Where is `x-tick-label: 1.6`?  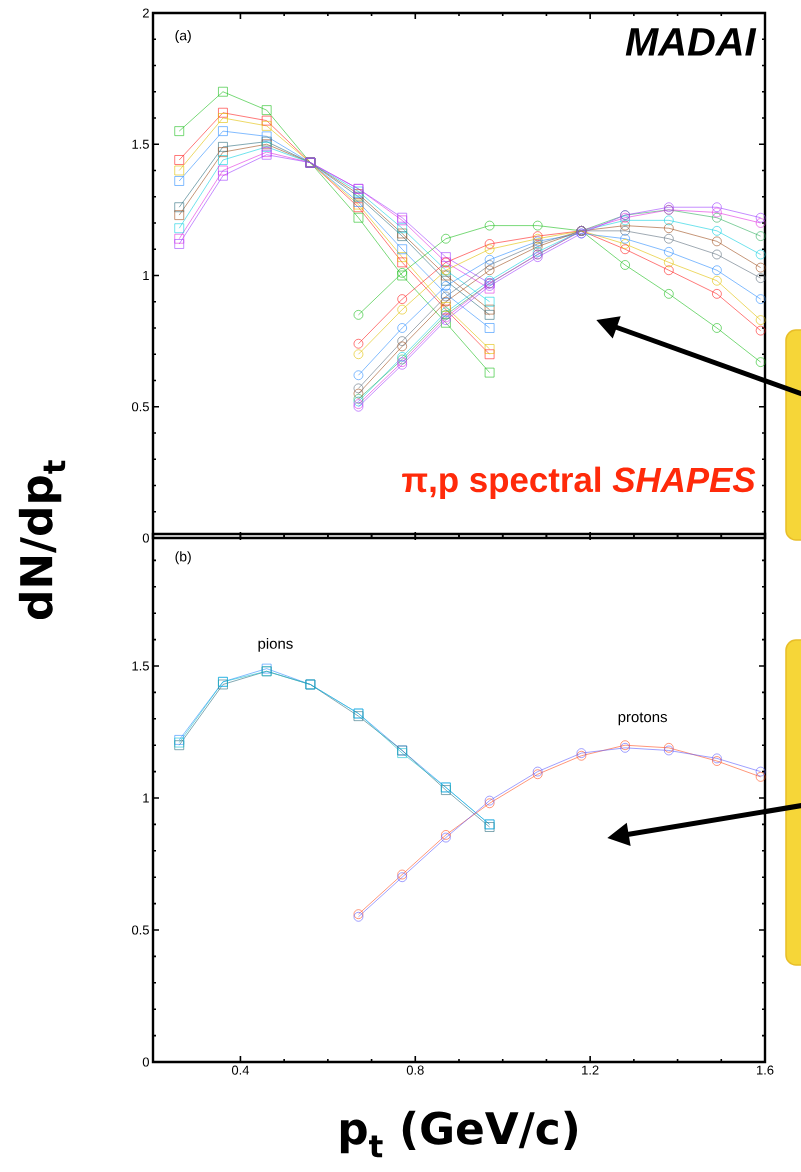 x-tick-label: 1.6 is located at coordinates (765, 1070).